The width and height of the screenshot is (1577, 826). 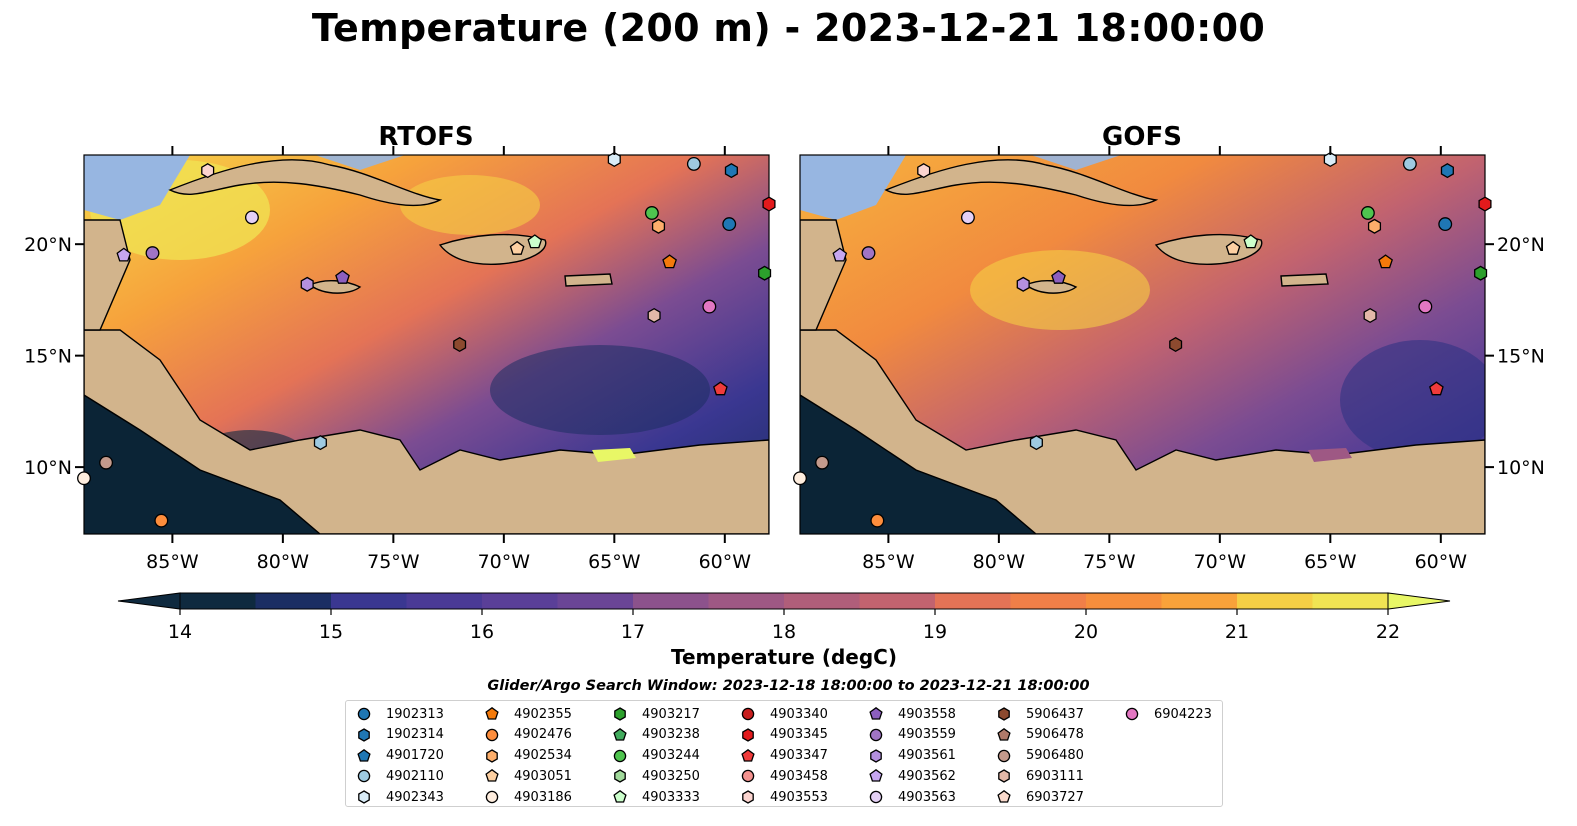 I want to click on legend-item-label: 4903051, so click(x=543, y=776).